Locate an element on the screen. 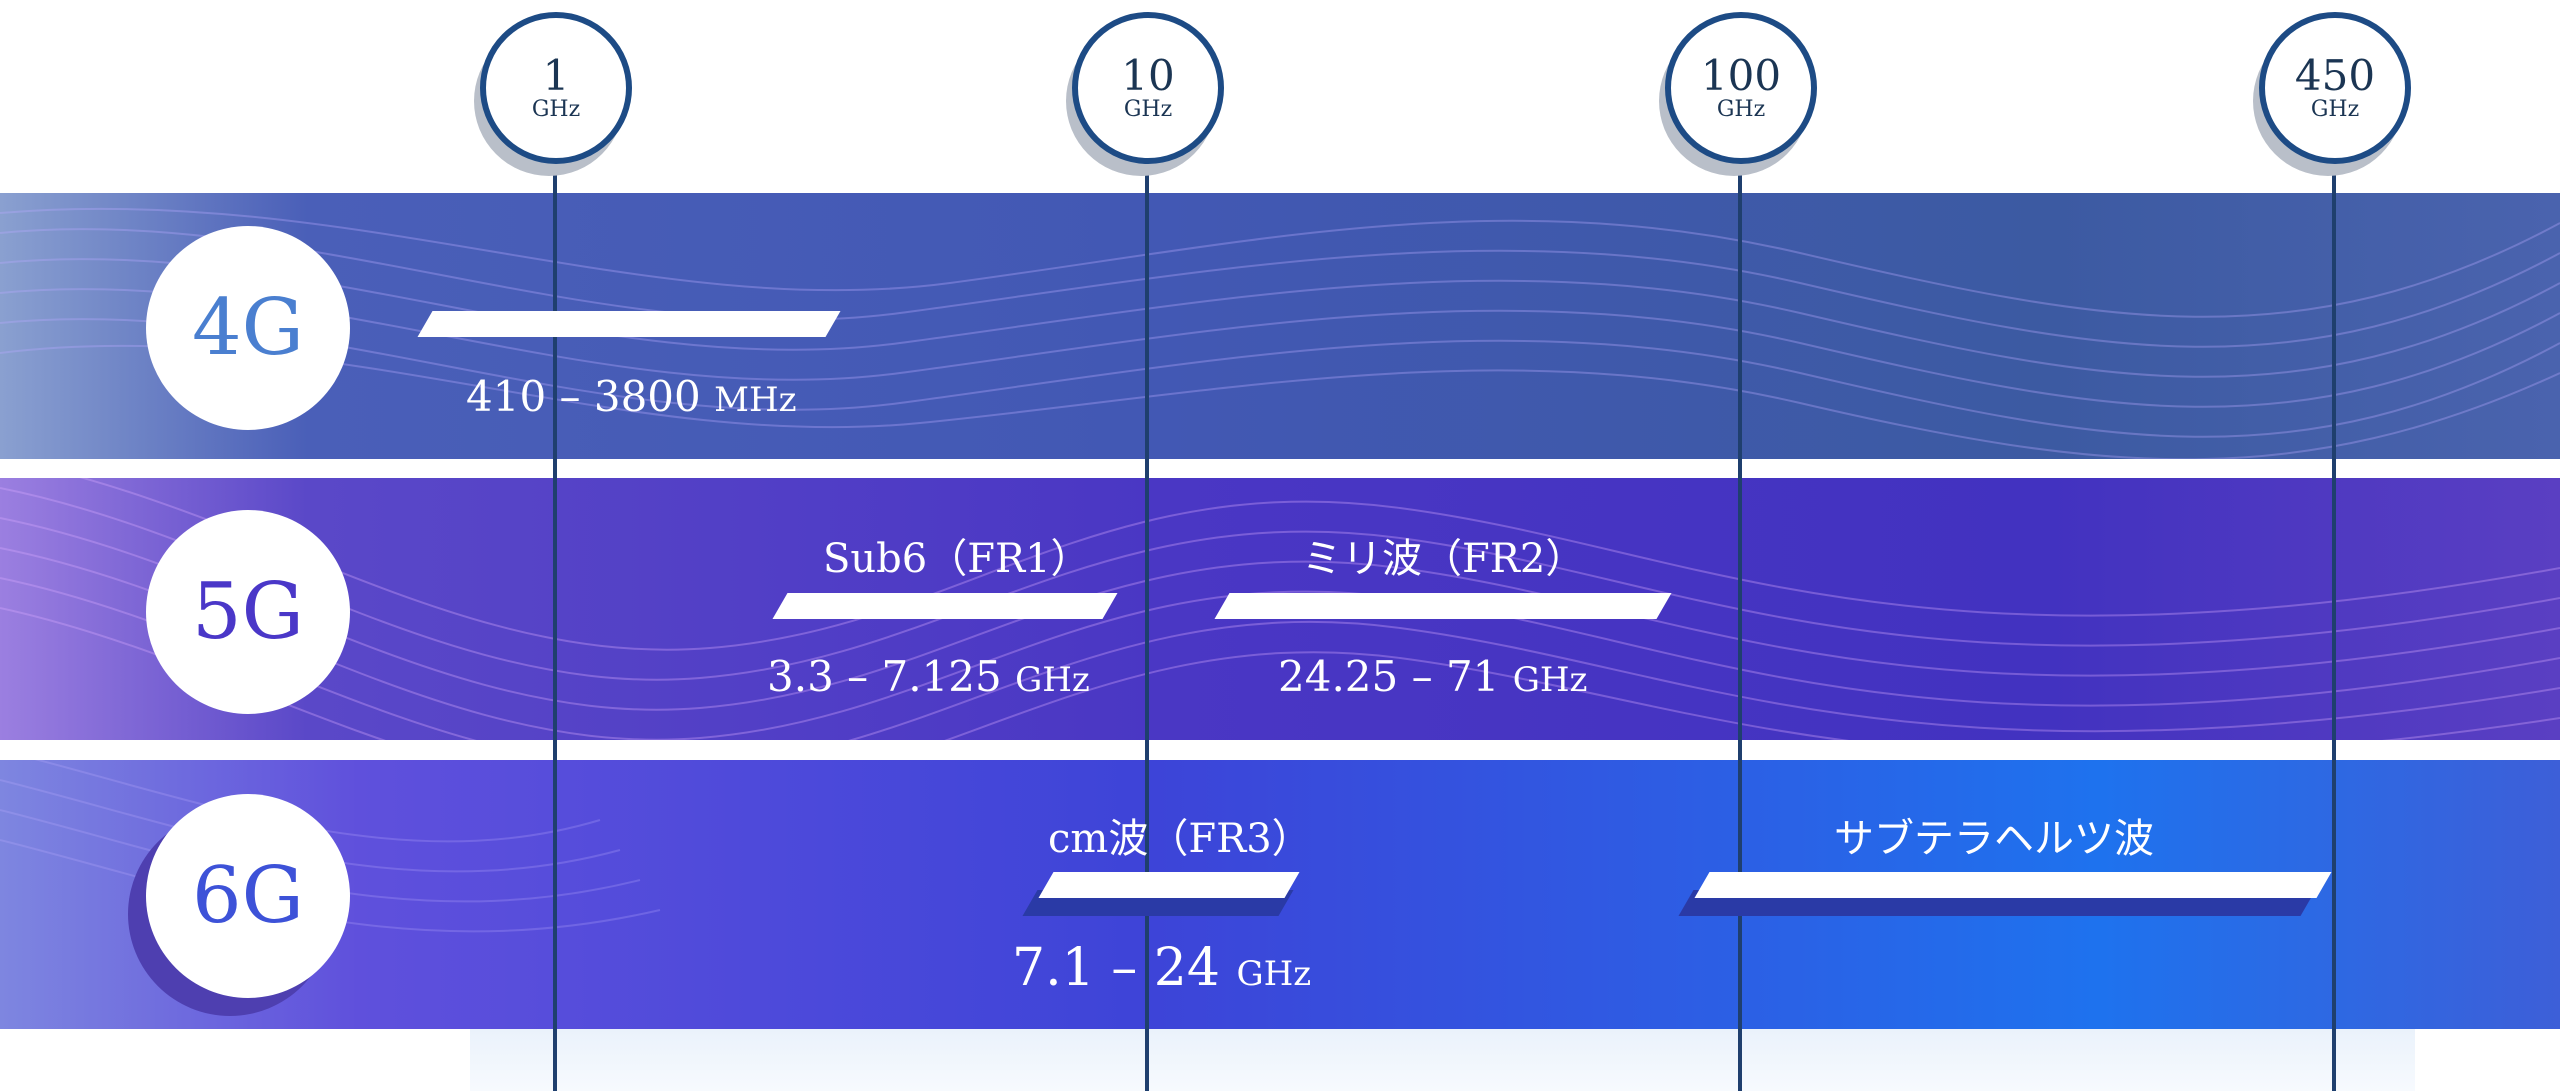  frequency-marker-1ghz: 1 GHz is located at coordinates (553, 94).